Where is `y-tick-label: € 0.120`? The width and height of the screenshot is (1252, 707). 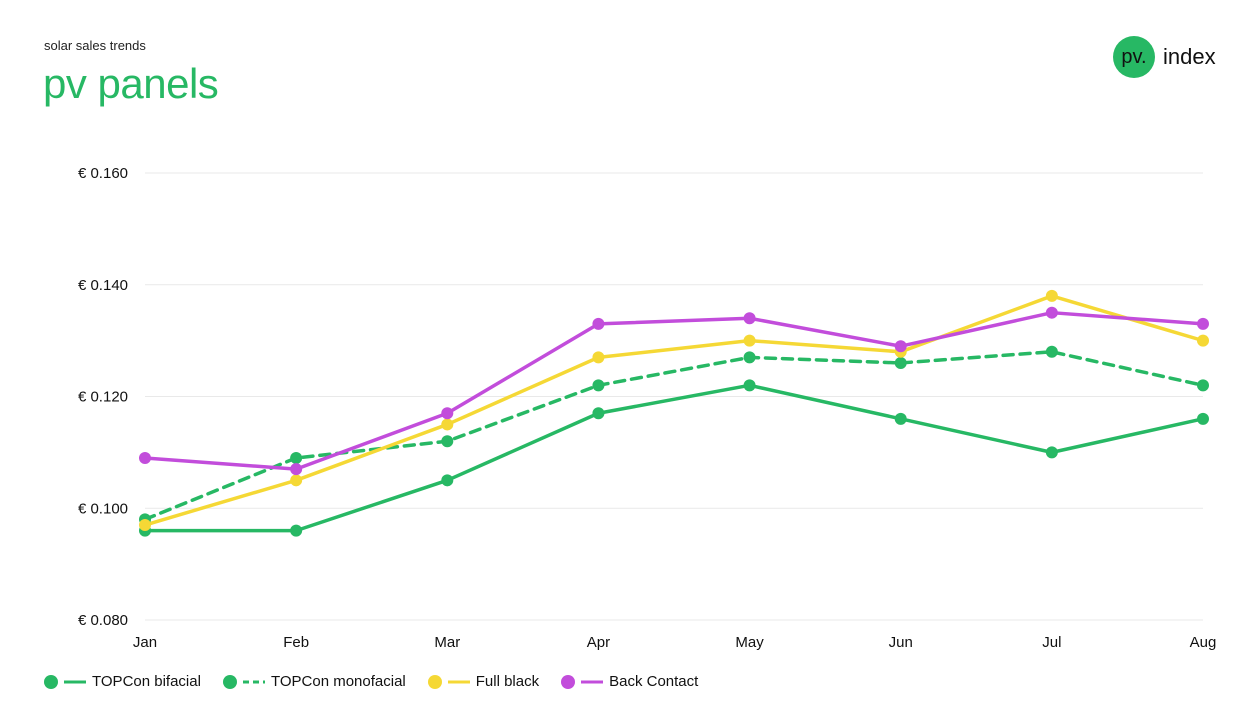 y-tick-label: € 0.120 is located at coordinates (103, 397).